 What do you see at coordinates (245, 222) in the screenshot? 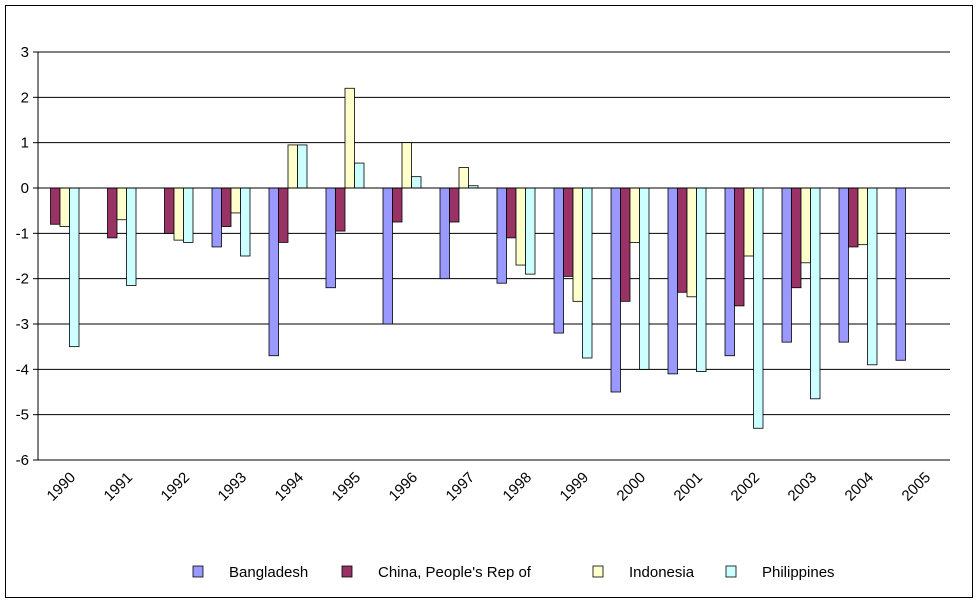
I see `bar-philippines-1993` at bounding box center [245, 222].